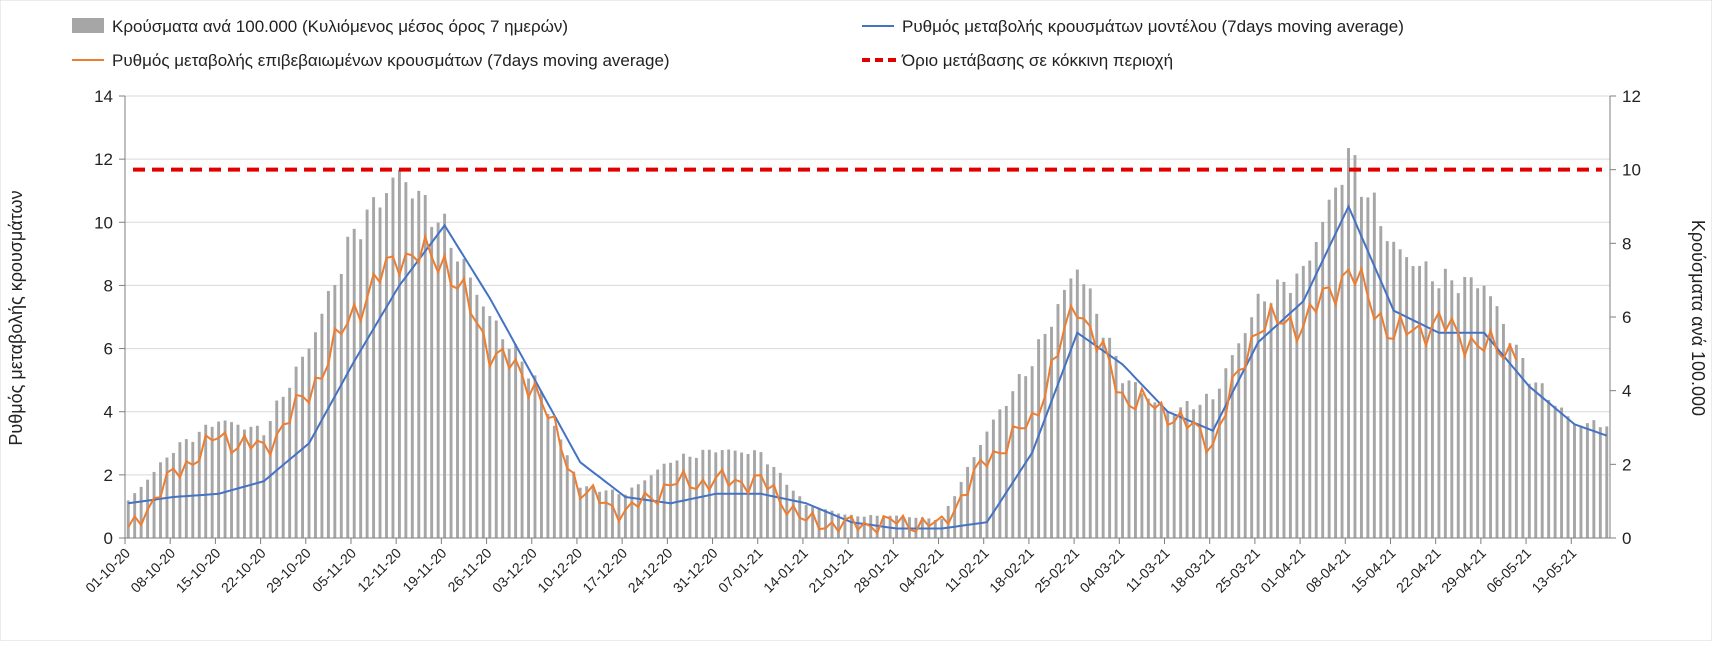  Describe the element at coordinates (1037, 60) in the screenshot. I see `legend-label: Όριο μετάβασης σε κόκκινη περιοχή` at that location.